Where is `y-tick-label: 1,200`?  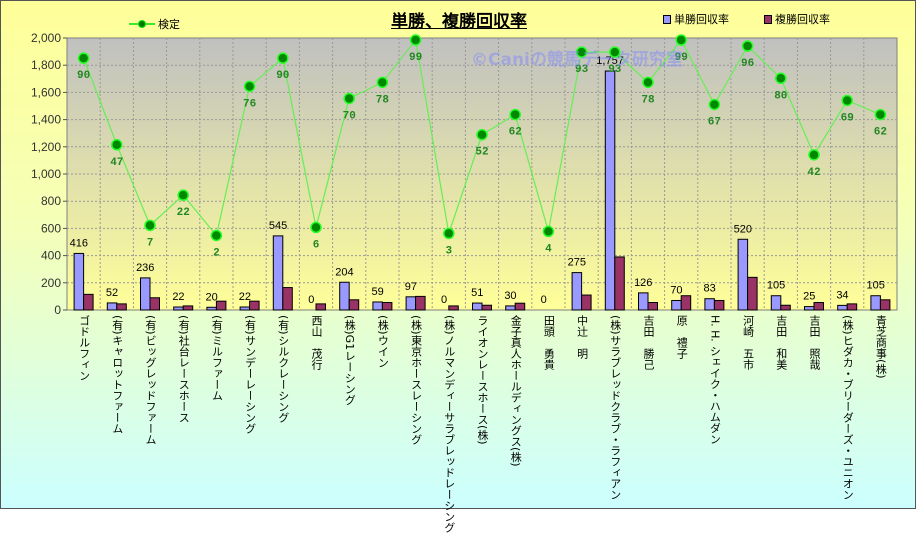
y-tick-label: 1,200 is located at coordinates (46, 147).